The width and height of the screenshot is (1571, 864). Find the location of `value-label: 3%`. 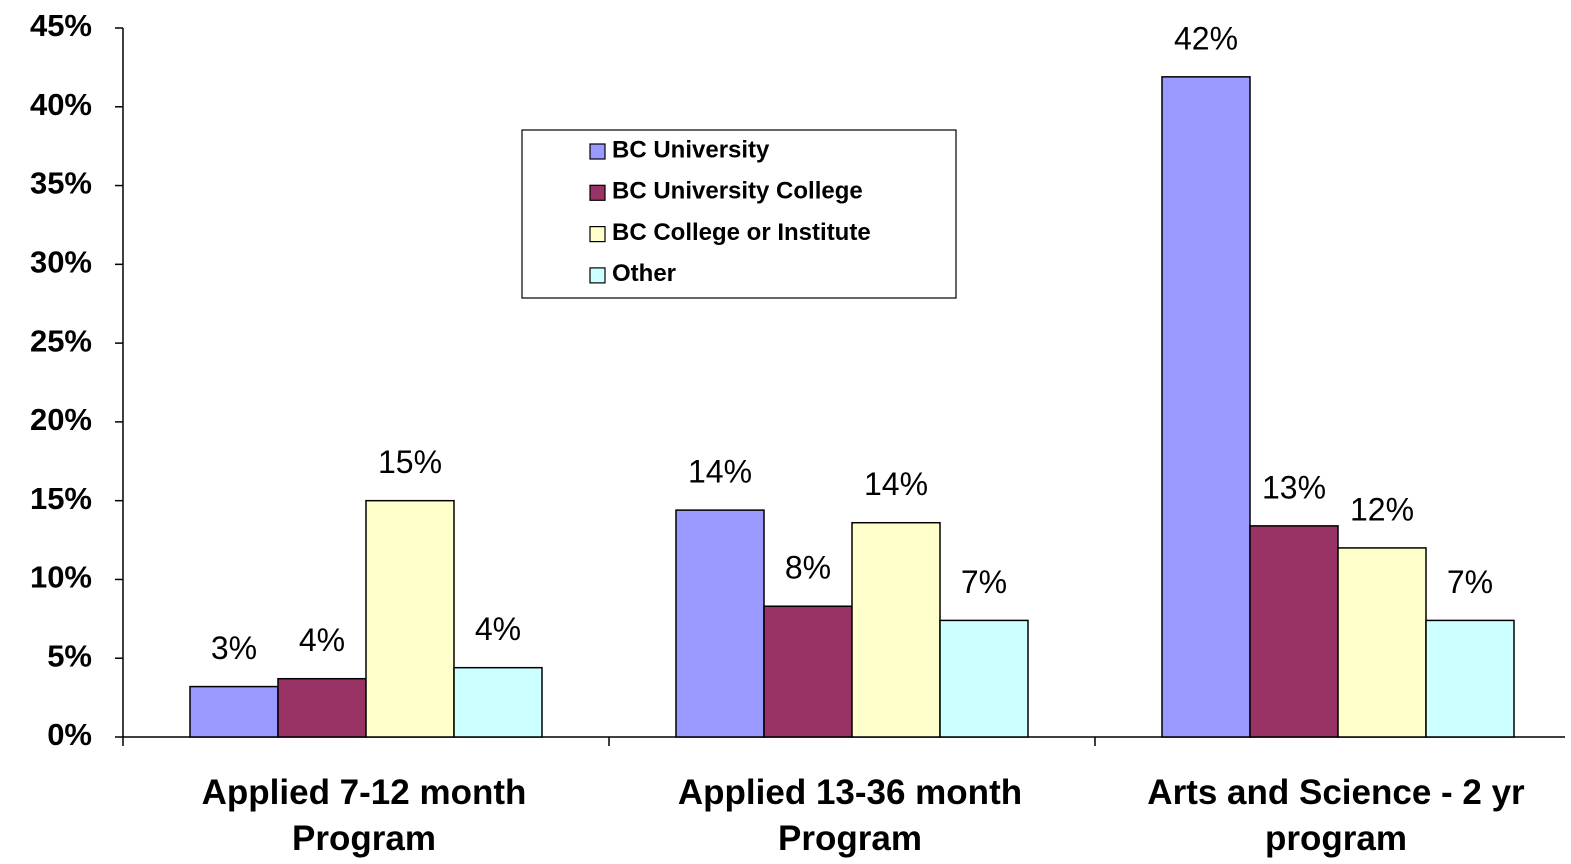

value-label: 3% is located at coordinates (234, 648).